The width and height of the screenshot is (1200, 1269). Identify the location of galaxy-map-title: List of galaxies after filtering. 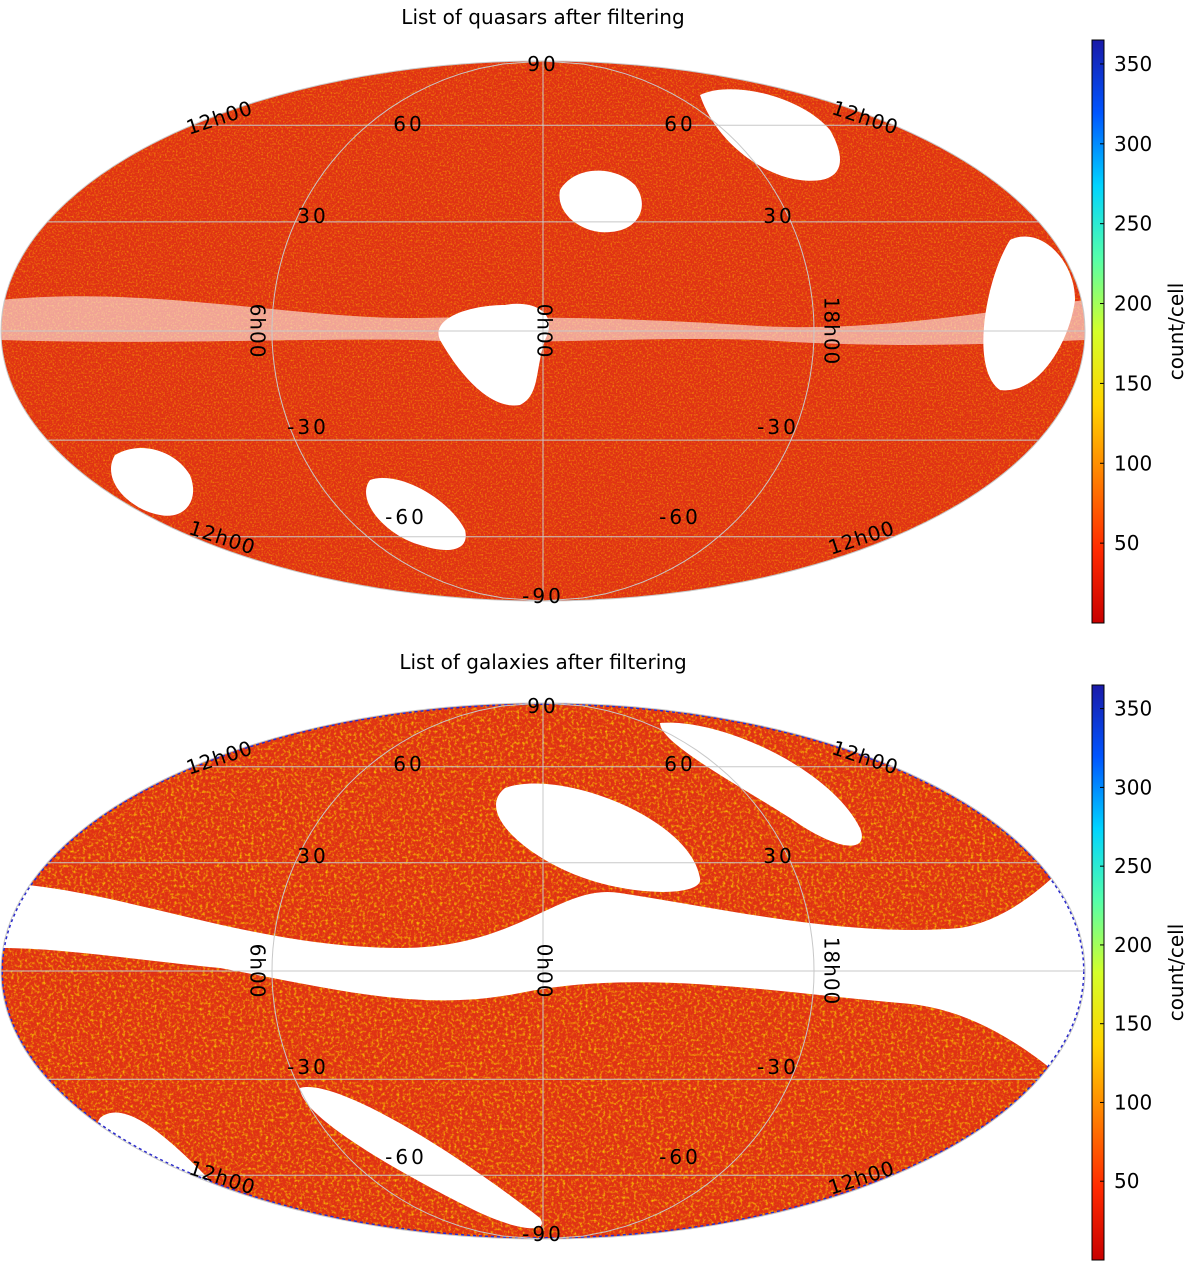
(543, 662).